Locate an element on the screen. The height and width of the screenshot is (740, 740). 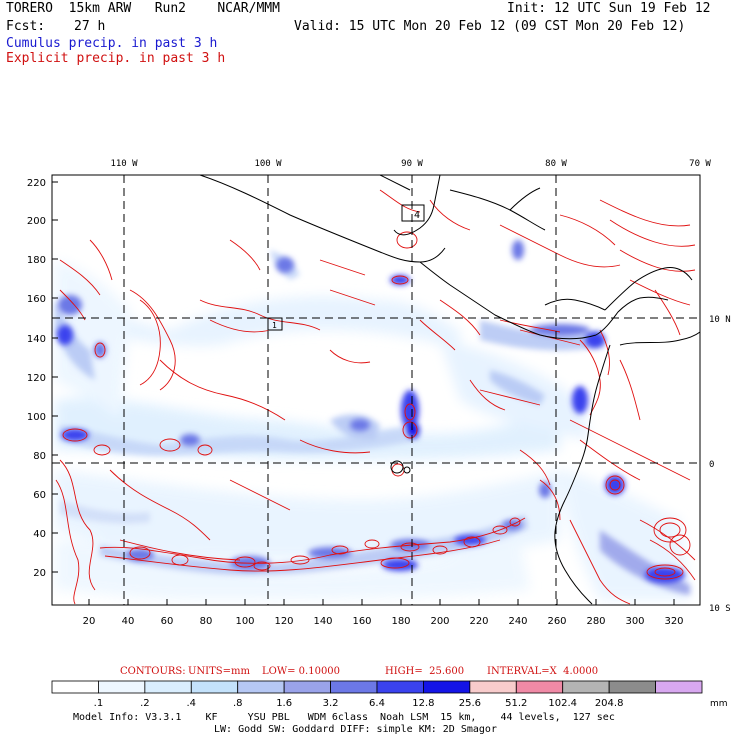
x-label: 140 is located at coordinates (322, 621).